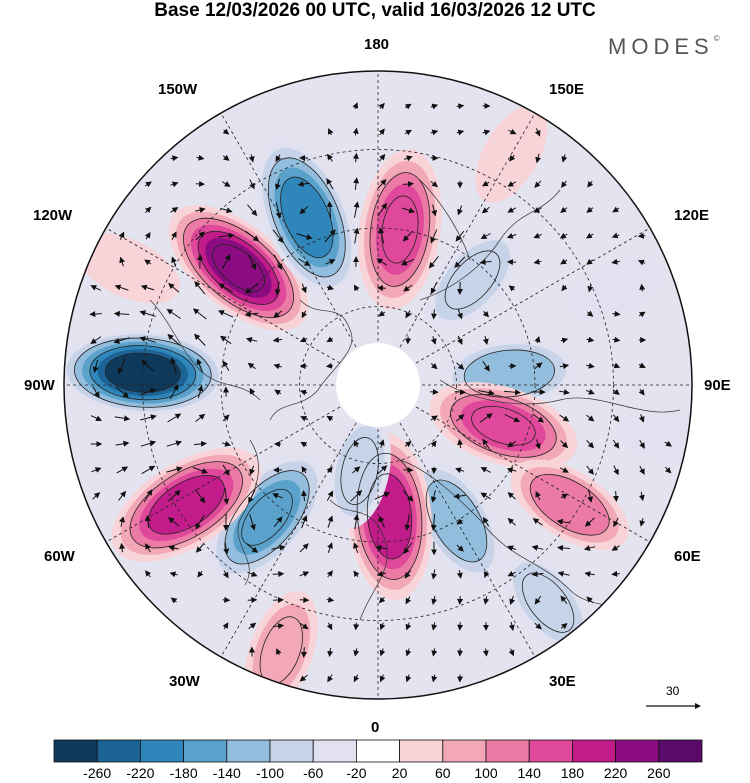 The width and height of the screenshot is (750, 783). Describe the element at coordinates (356, 773) in the screenshot. I see `colorbar-tick-label: -20` at that location.